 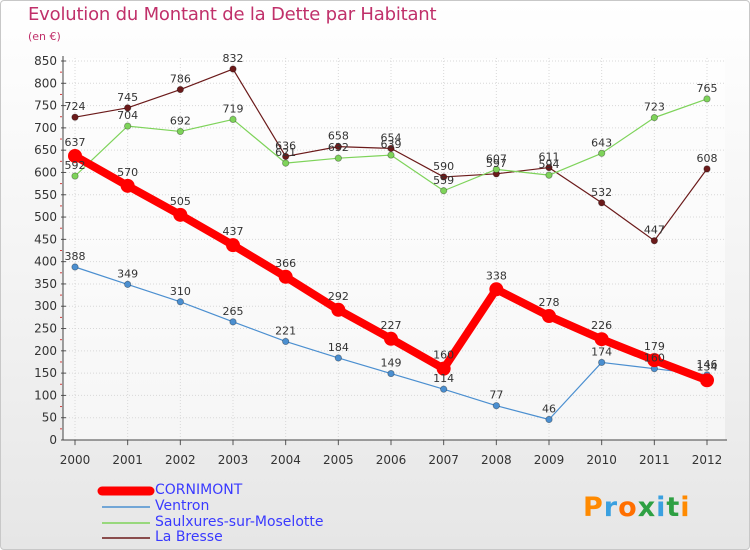 What do you see at coordinates (391, 363) in the screenshot?
I see `data-label: 149` at bounding box center [391, 363].